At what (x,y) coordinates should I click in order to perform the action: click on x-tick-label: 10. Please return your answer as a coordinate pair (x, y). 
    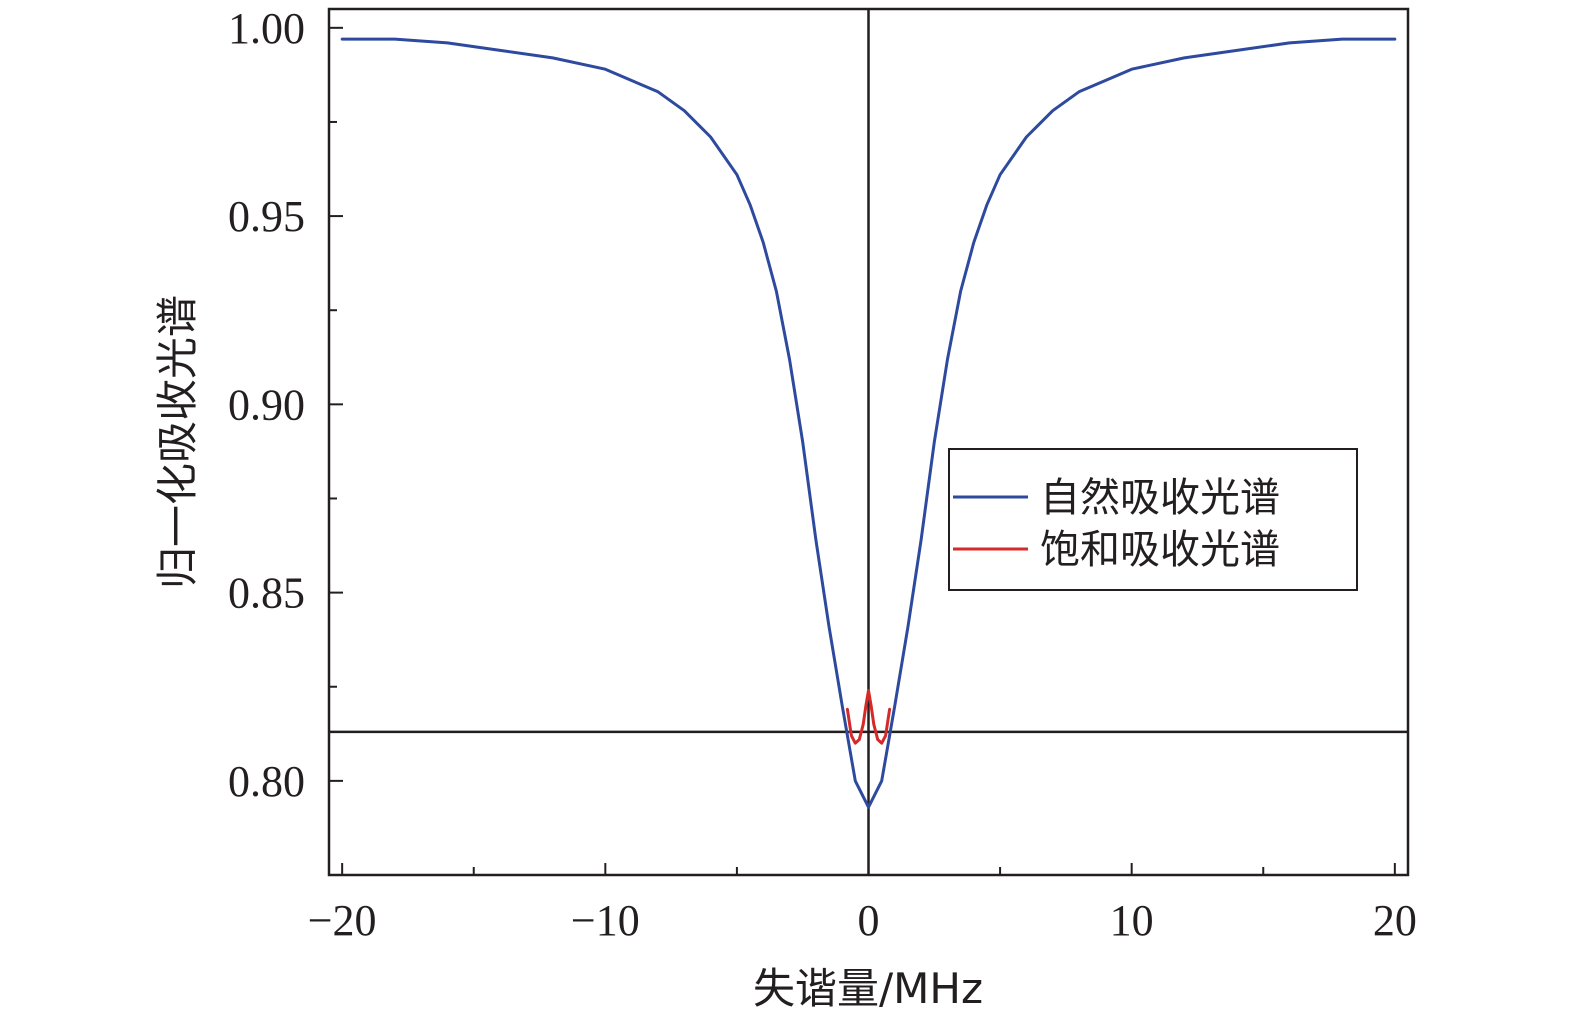
    Looking at the image, I should click on (1132, 920).